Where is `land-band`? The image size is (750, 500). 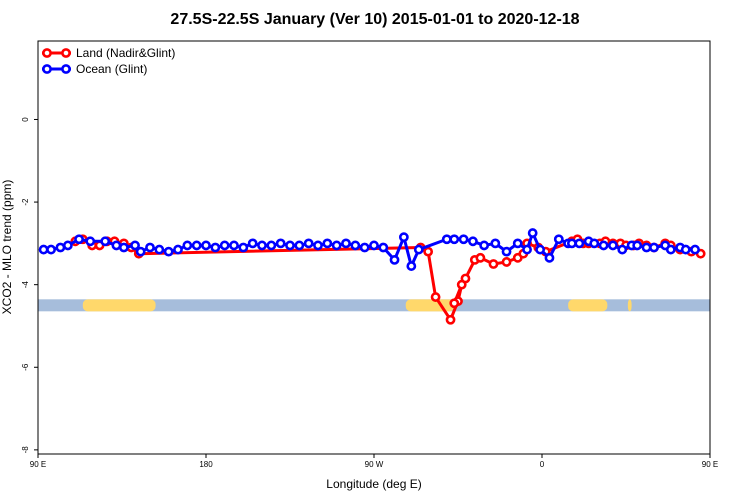
land-band is located at coordinates (374, 305).